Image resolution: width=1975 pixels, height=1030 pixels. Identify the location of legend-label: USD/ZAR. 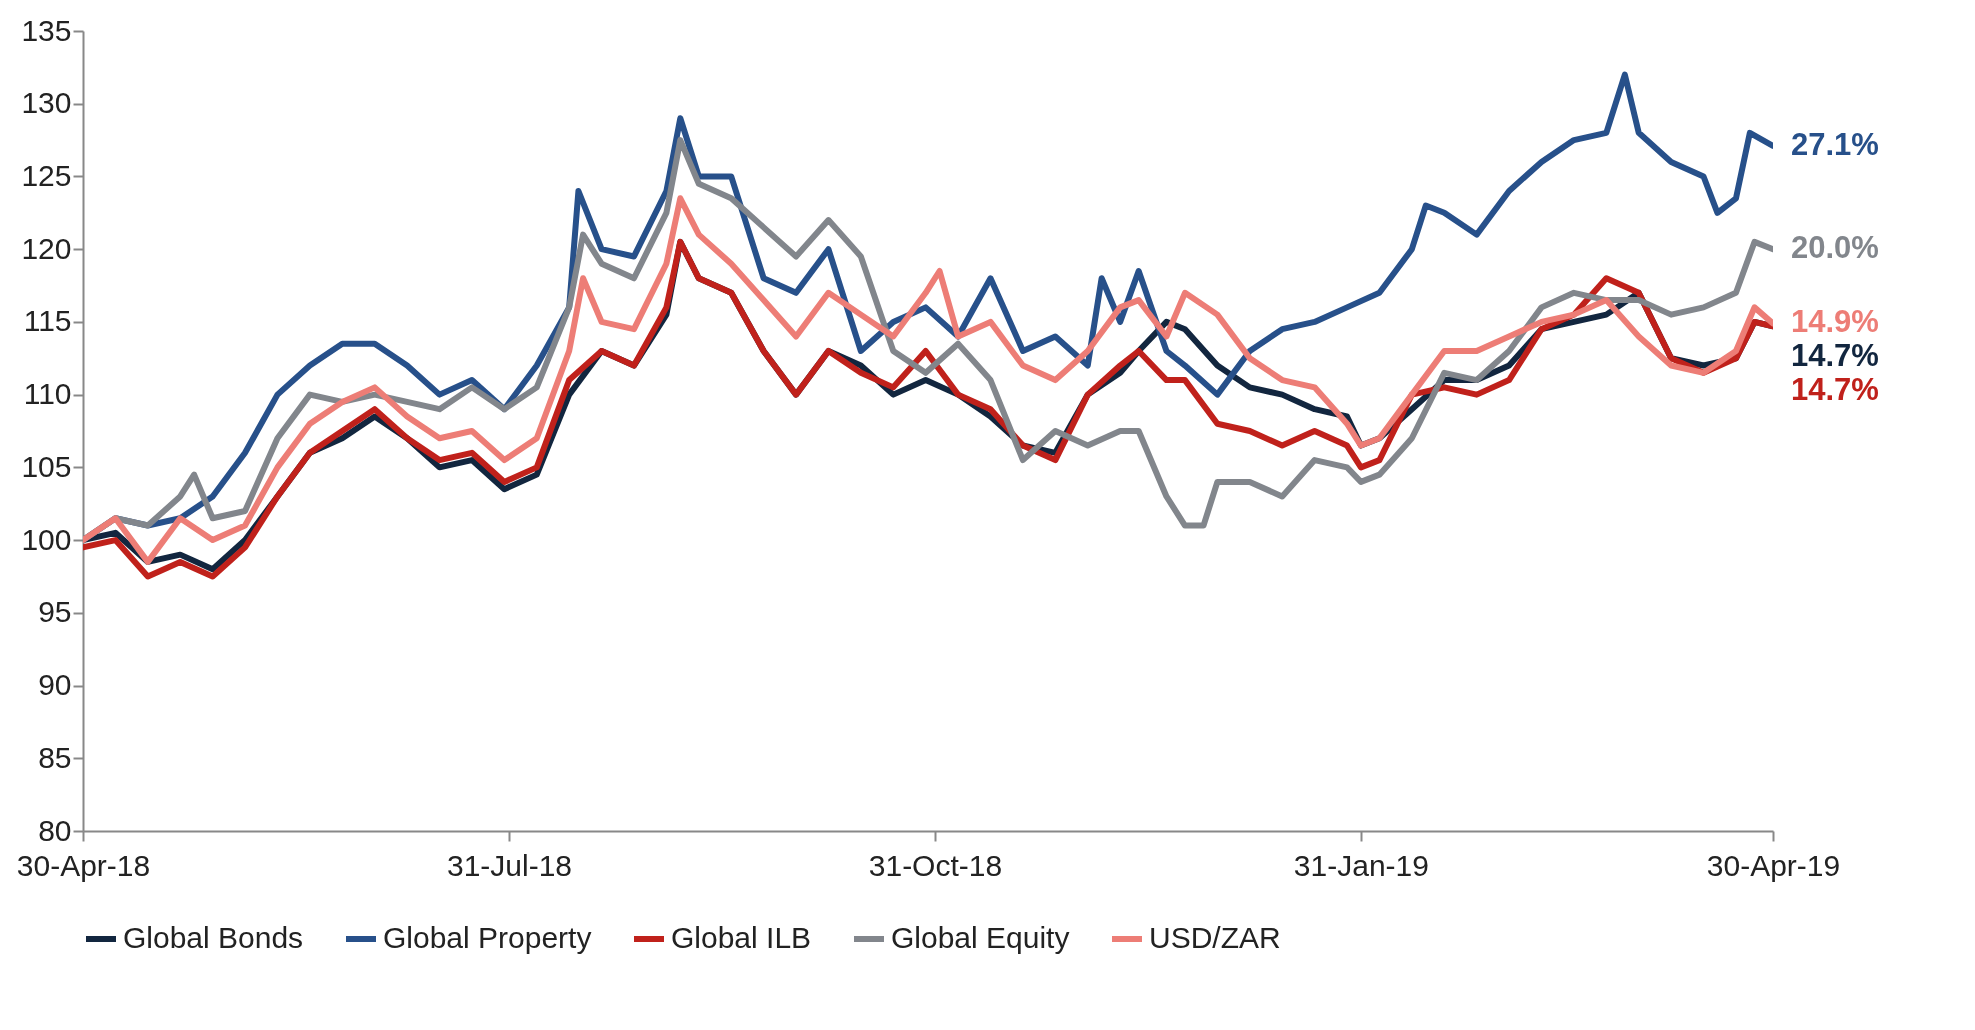
(1215, 937).